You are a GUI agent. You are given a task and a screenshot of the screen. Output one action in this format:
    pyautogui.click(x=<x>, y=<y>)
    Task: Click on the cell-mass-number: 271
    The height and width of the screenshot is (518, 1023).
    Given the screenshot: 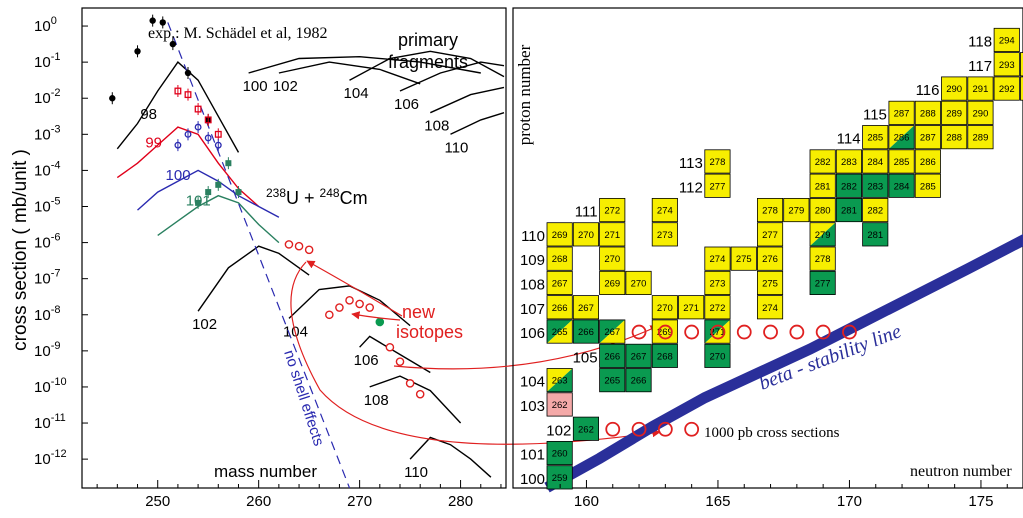 What is the action you would take?
    pyautogui.click(x=718, y=332)
    